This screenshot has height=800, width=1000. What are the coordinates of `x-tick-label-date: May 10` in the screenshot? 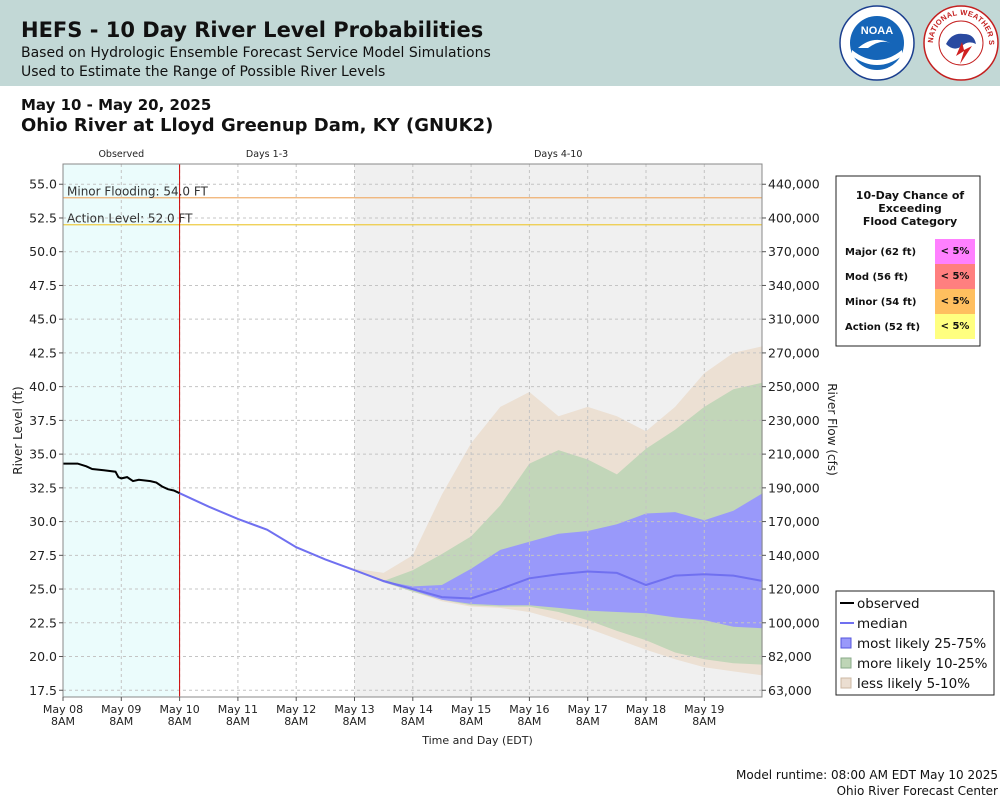 It's located at (179, 709).